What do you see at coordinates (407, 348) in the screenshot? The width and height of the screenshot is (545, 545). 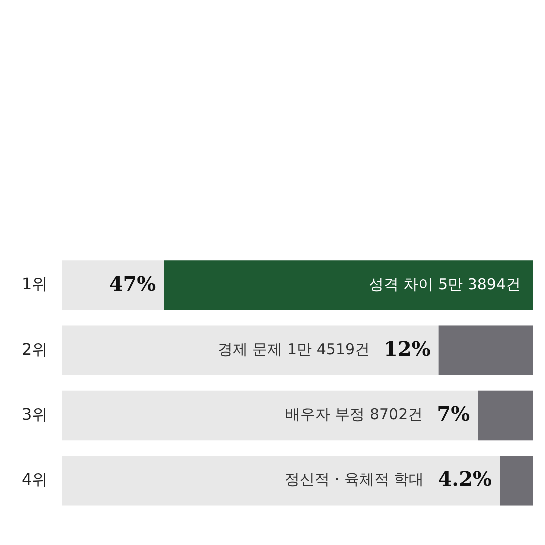 I see `data-label: 12%` at bounding box center [407, 348].